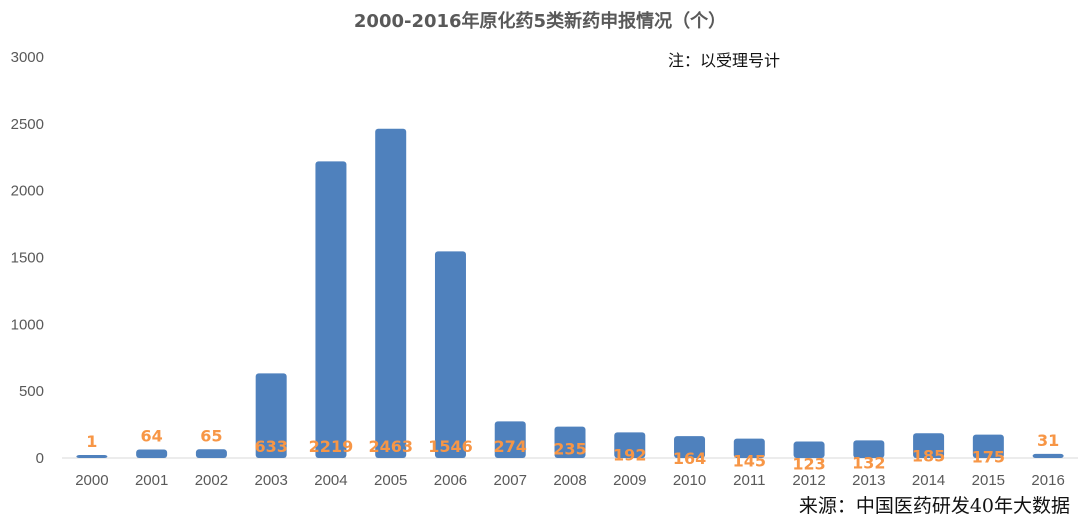 This screenshot has width=1080, height=528. Describe the element at coordinates (540, 21) in the screenshot. I see `chart-title: 2000-2016年原化药5类新药申报情况（个）` at that location.